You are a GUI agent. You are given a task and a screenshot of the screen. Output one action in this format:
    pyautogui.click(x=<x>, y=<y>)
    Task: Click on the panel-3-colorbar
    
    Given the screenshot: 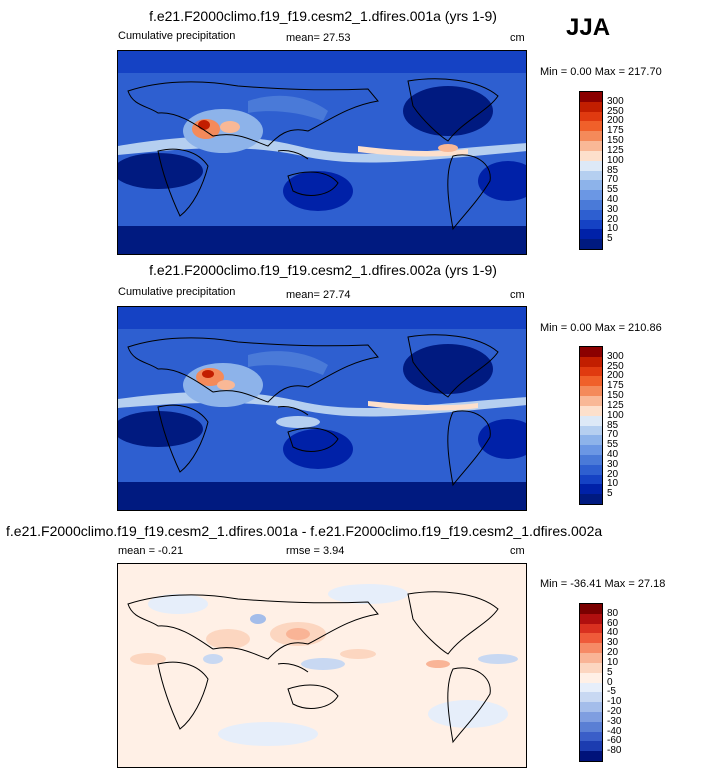 What is the action you would take?
    pyautogui.click(x=591, y=682)
    